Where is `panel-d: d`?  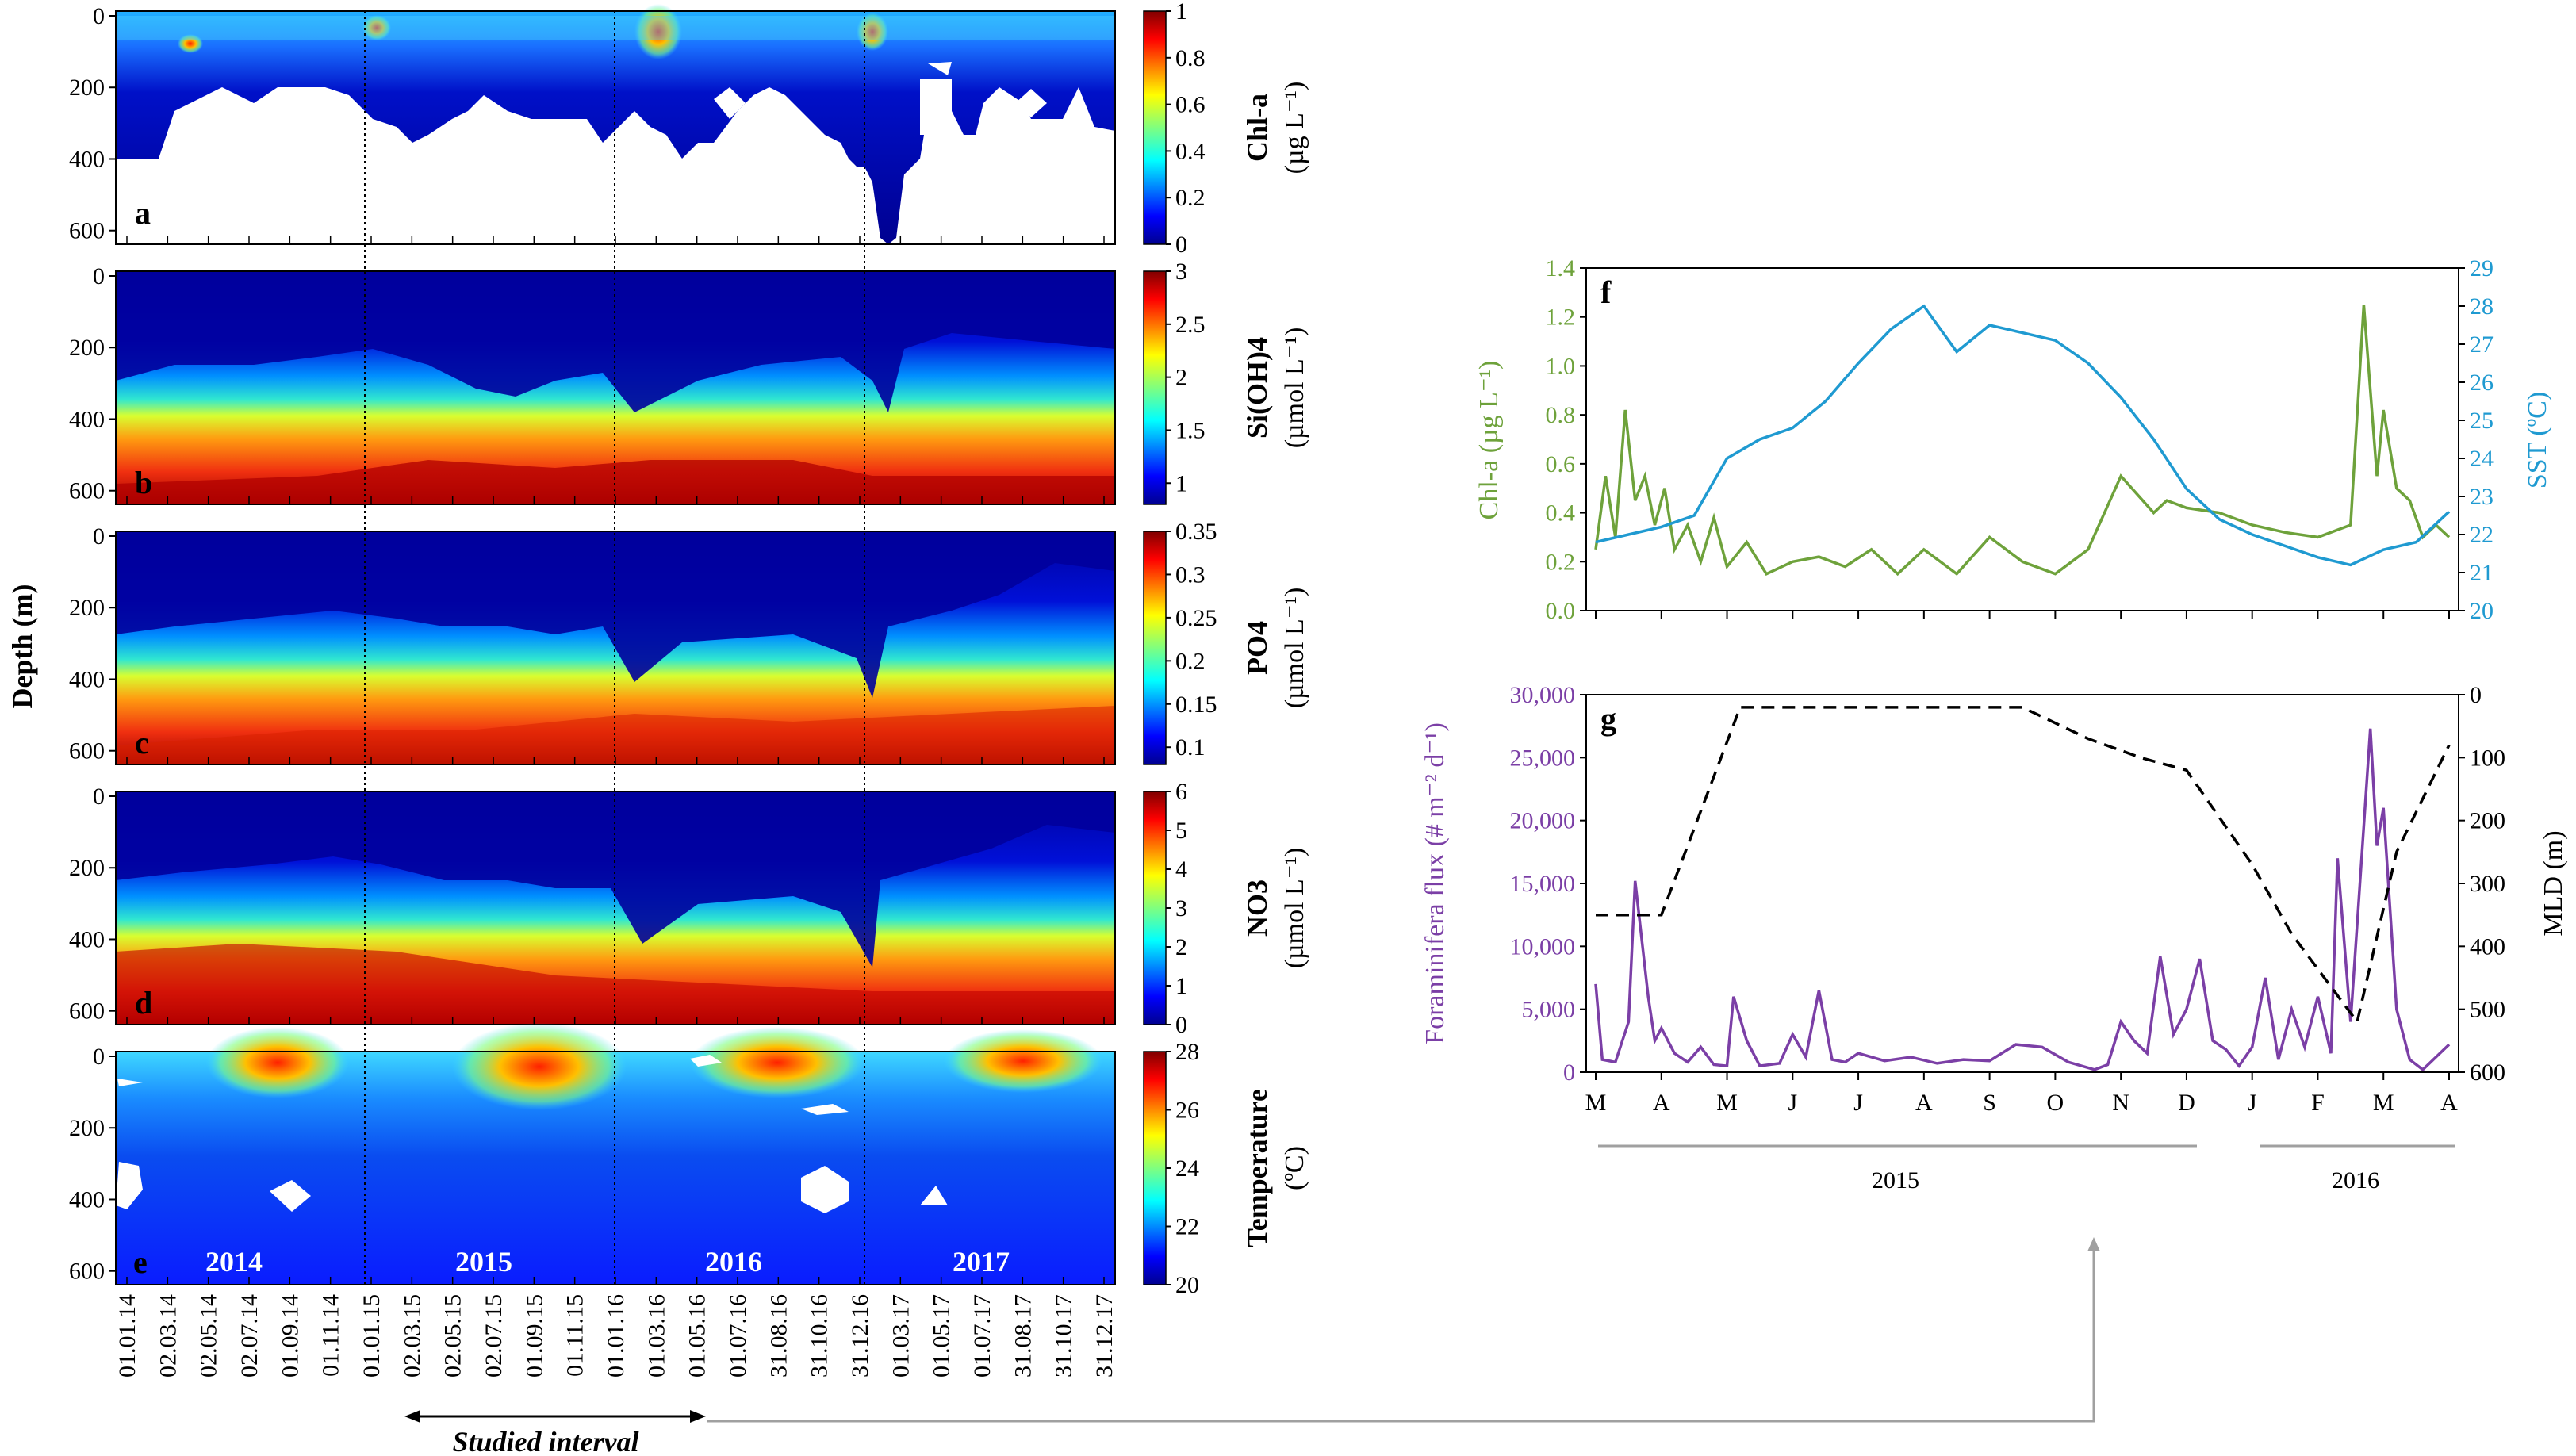 panel-d: d is located at coordinates (615, 908).